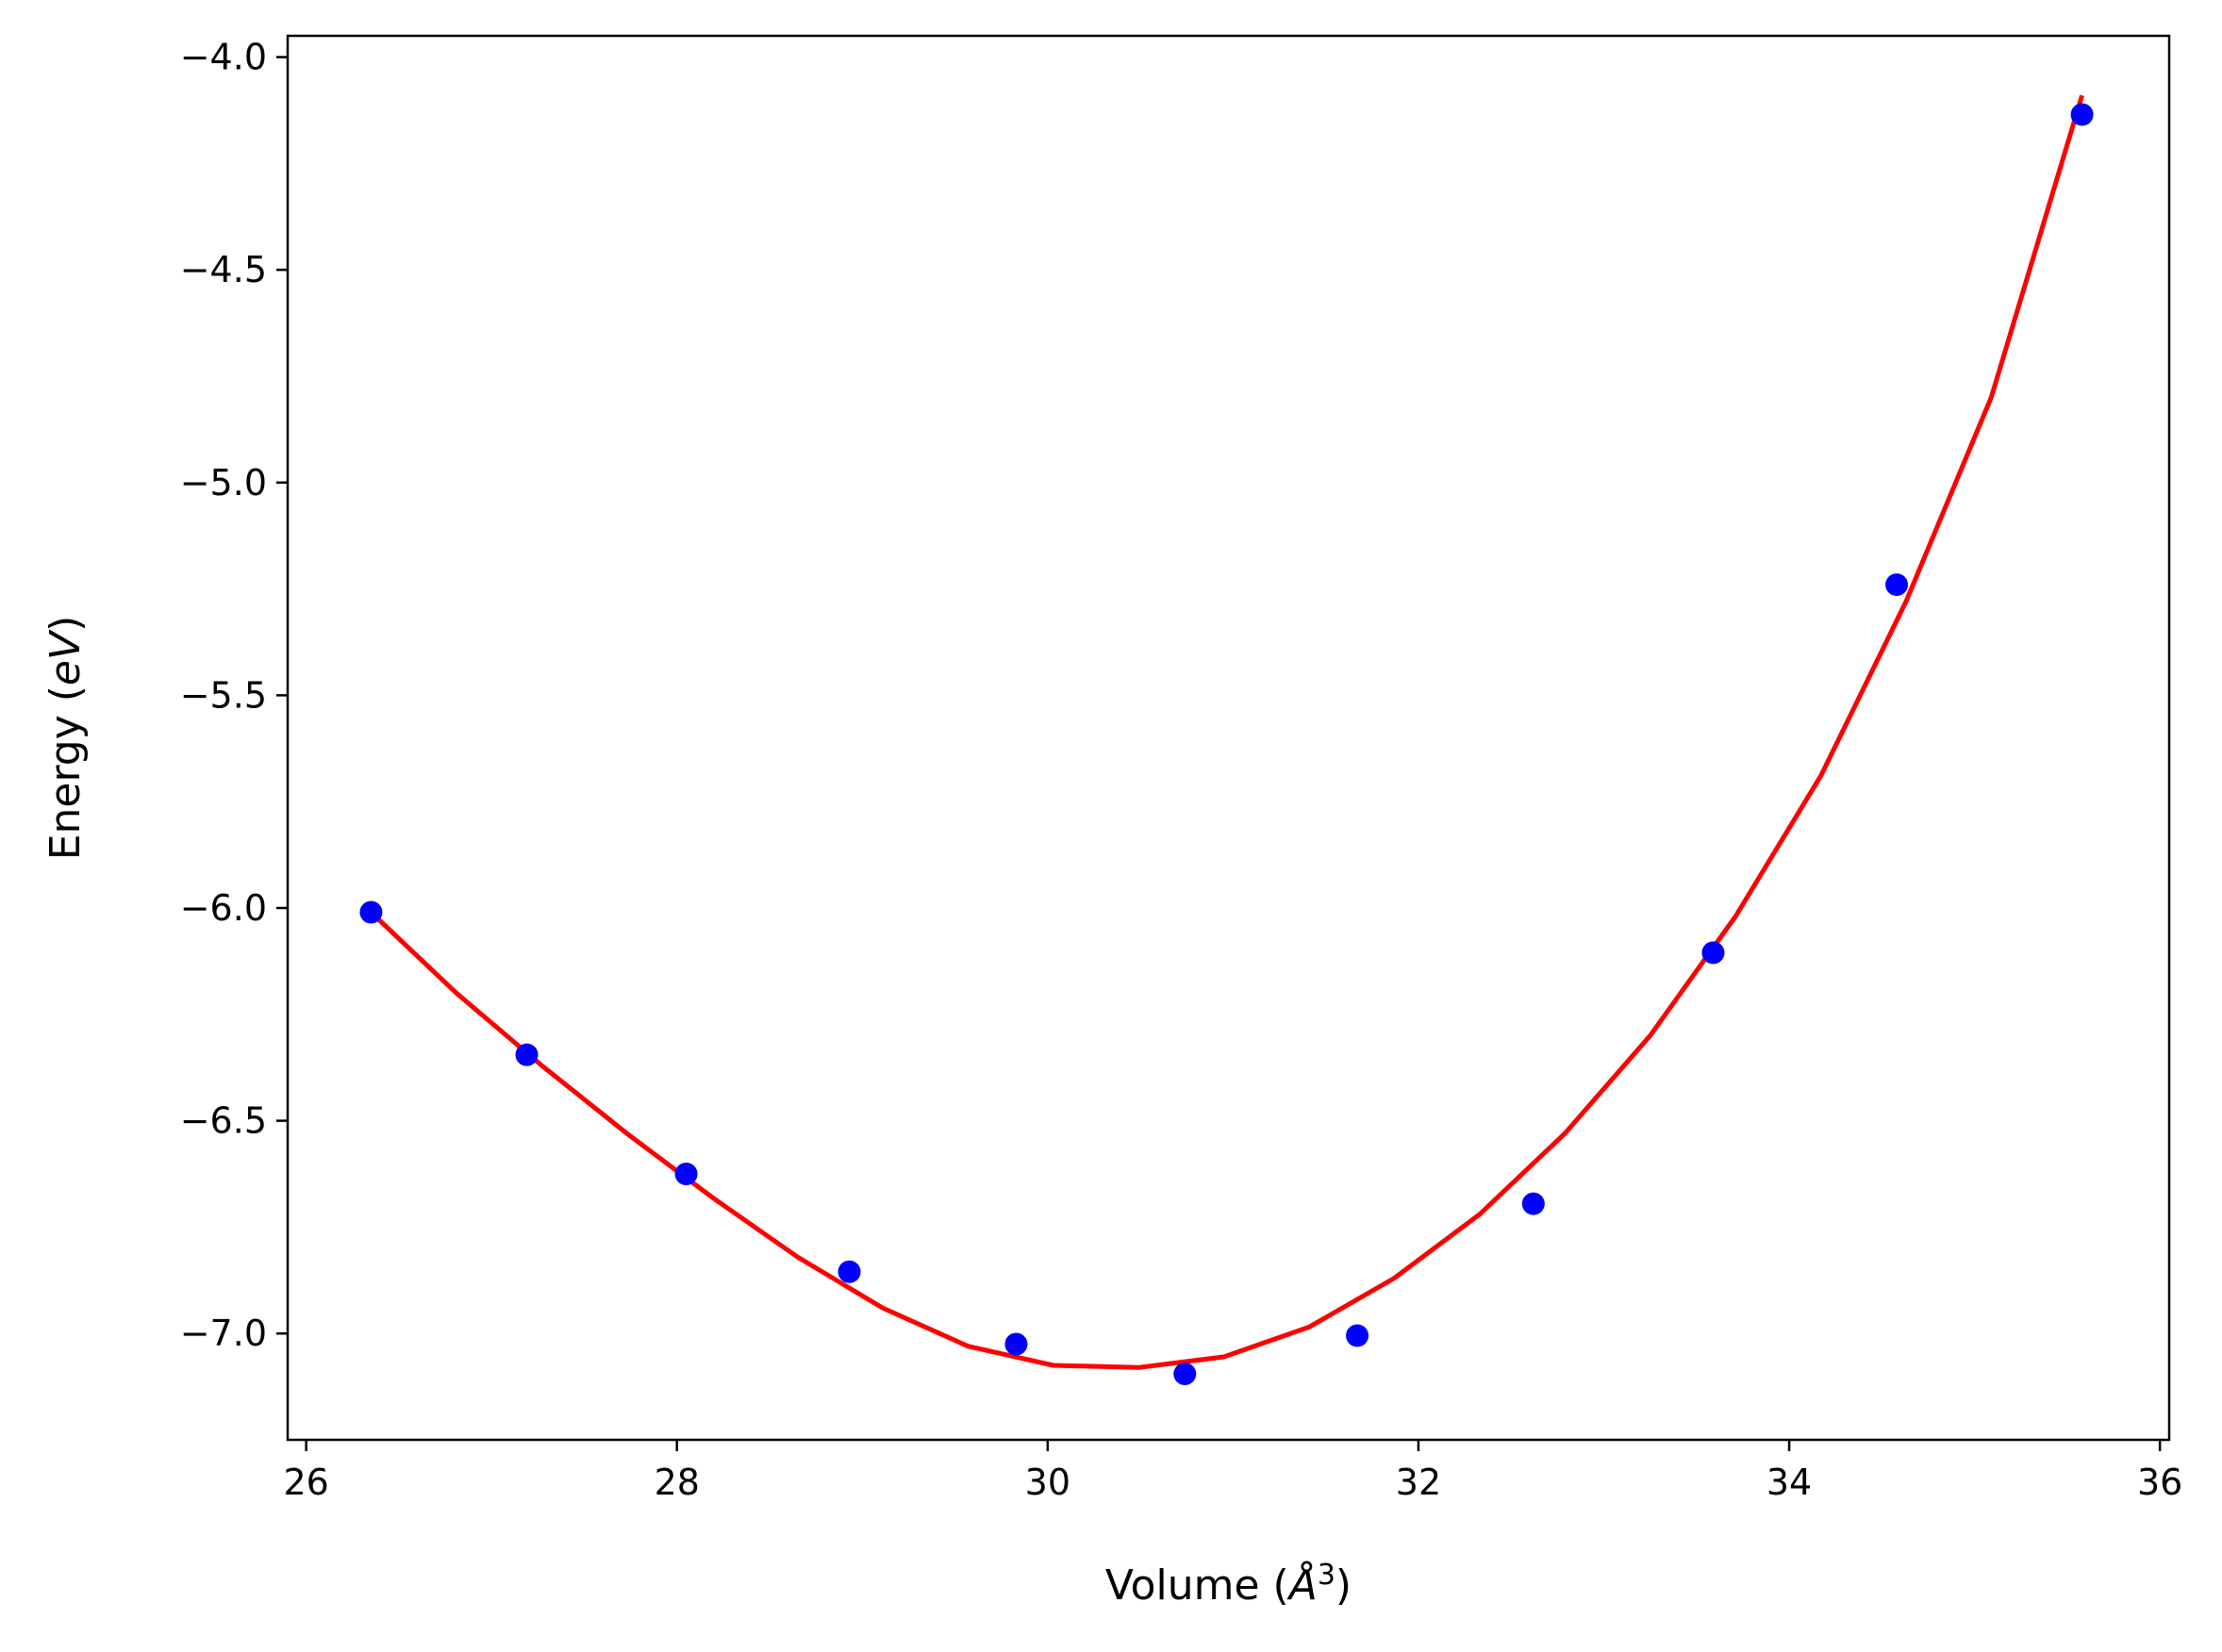 The height and width of the screenshot is (1652, 2222). What do you see at coordinates (65, 624) in the screenshot?
I see `y-axis-label-after: )` at bounding box center [65, 624].